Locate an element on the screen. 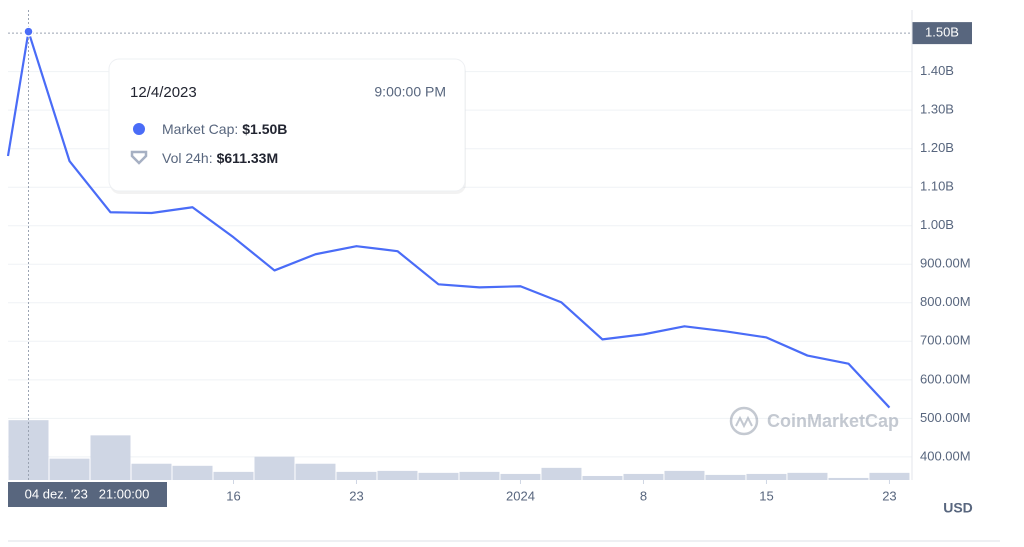  y-tick-label: 1.40B is located at coordinates (937, 70).